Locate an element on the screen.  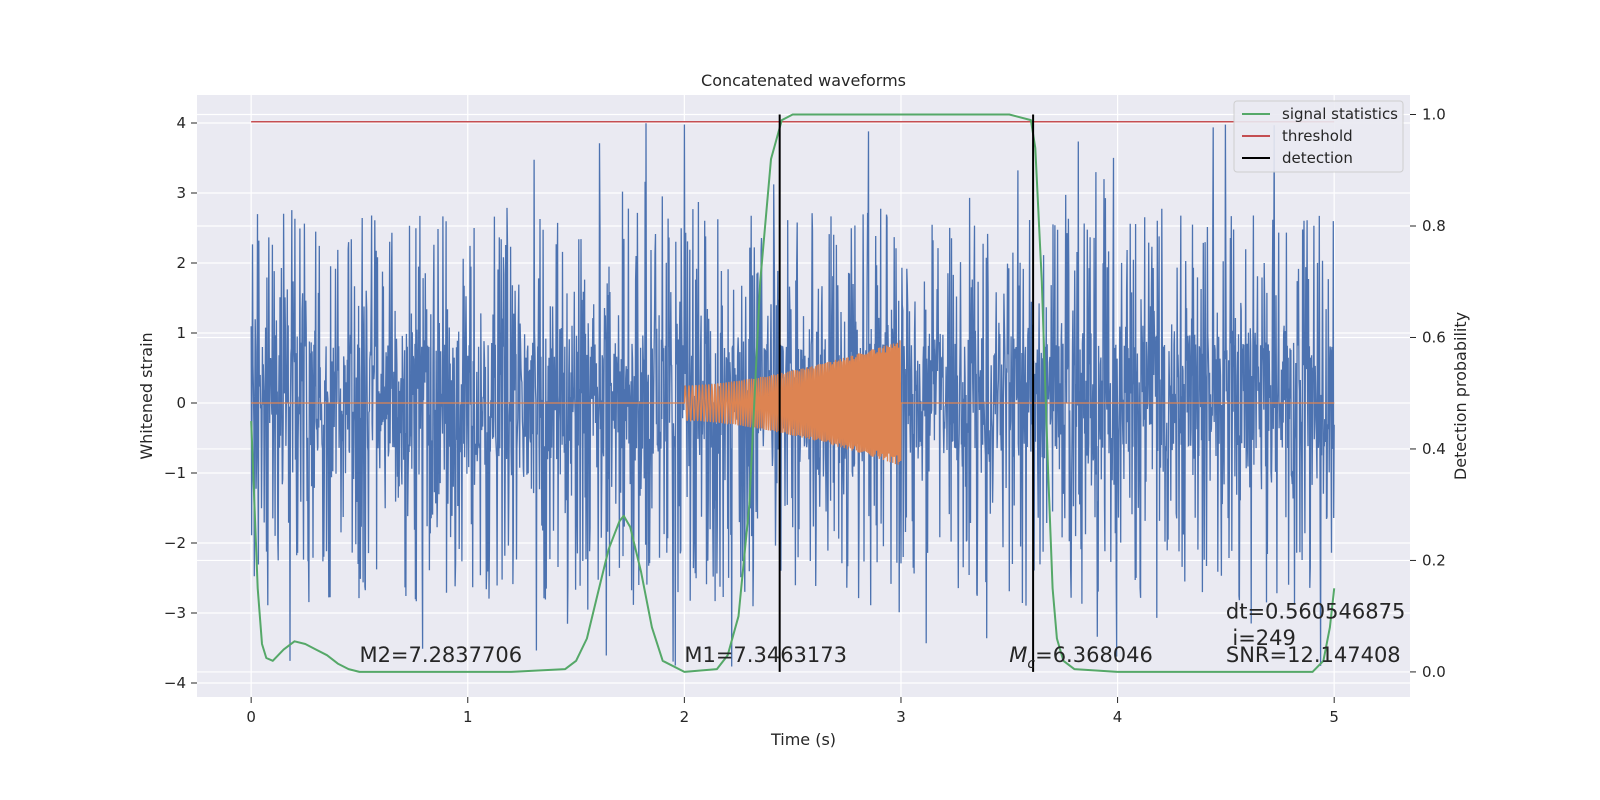
y-left-tick-label: −1 is located at coordinates (175, 473).